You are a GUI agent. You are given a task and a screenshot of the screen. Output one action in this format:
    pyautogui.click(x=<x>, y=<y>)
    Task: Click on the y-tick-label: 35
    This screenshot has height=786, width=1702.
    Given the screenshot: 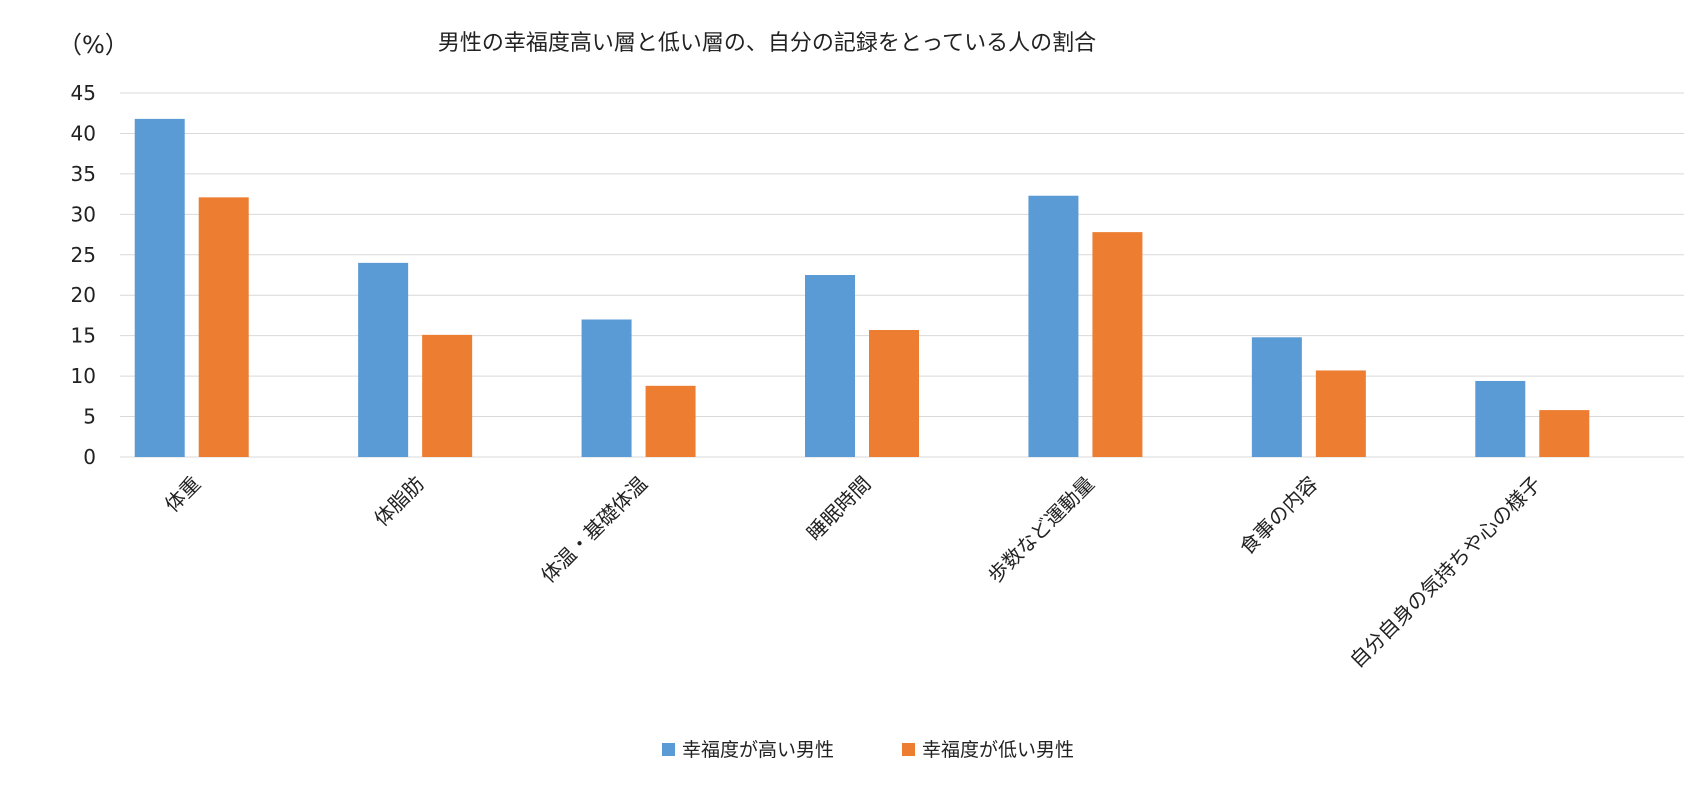 What is the action you would take?
    pyautogui.click(x=83, y=174)
    